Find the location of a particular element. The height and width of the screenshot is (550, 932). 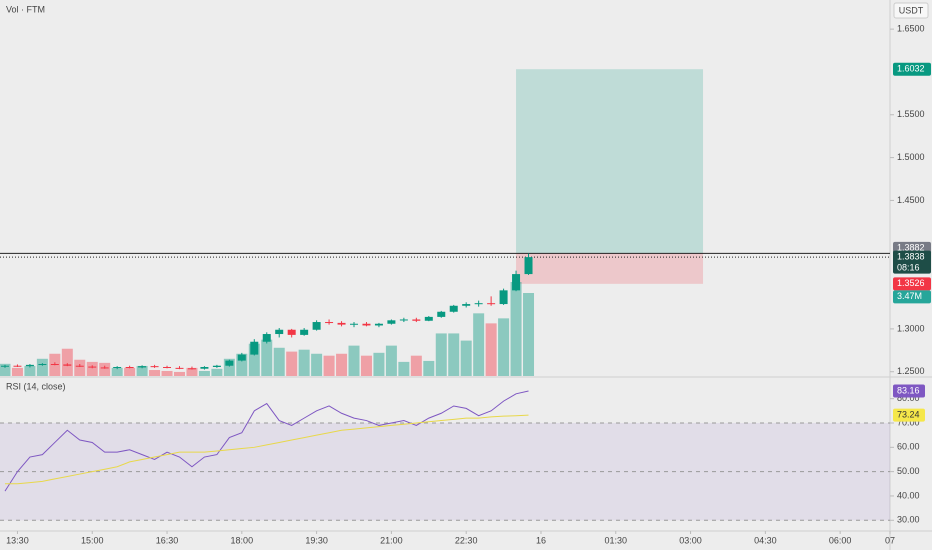

x-tick-label: 16:30 is located at coordinates (167, 540).